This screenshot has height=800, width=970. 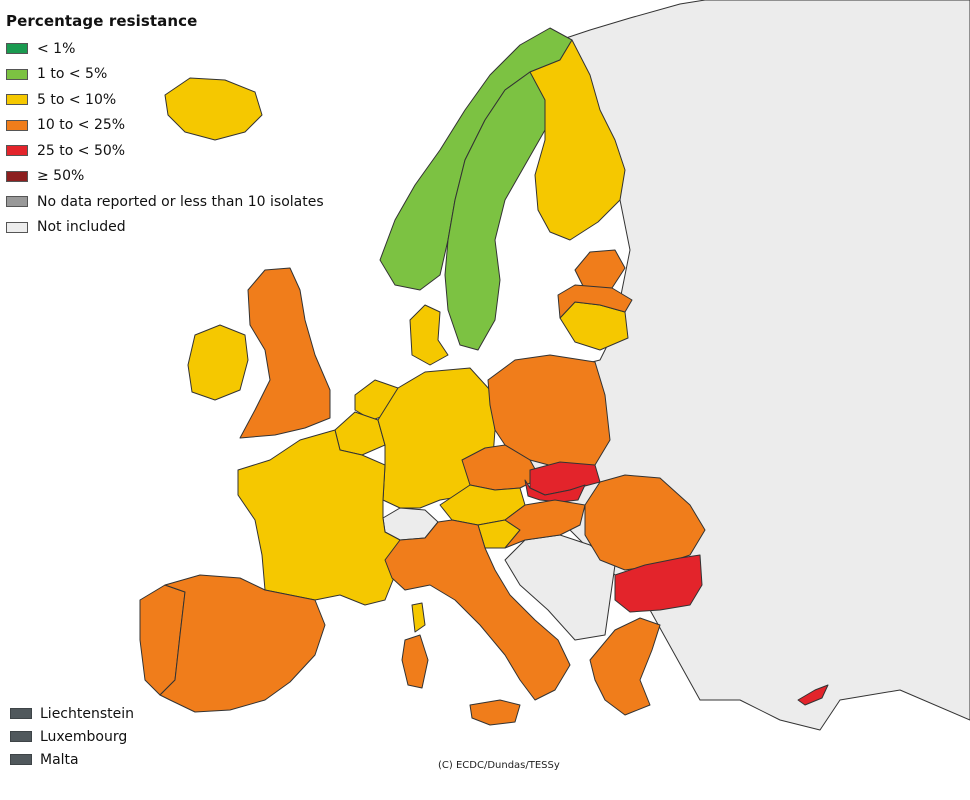 What do you see at coordinates (555, 491) in the screenshot?
I see `region-hungary` at bounding box center [555, 491].